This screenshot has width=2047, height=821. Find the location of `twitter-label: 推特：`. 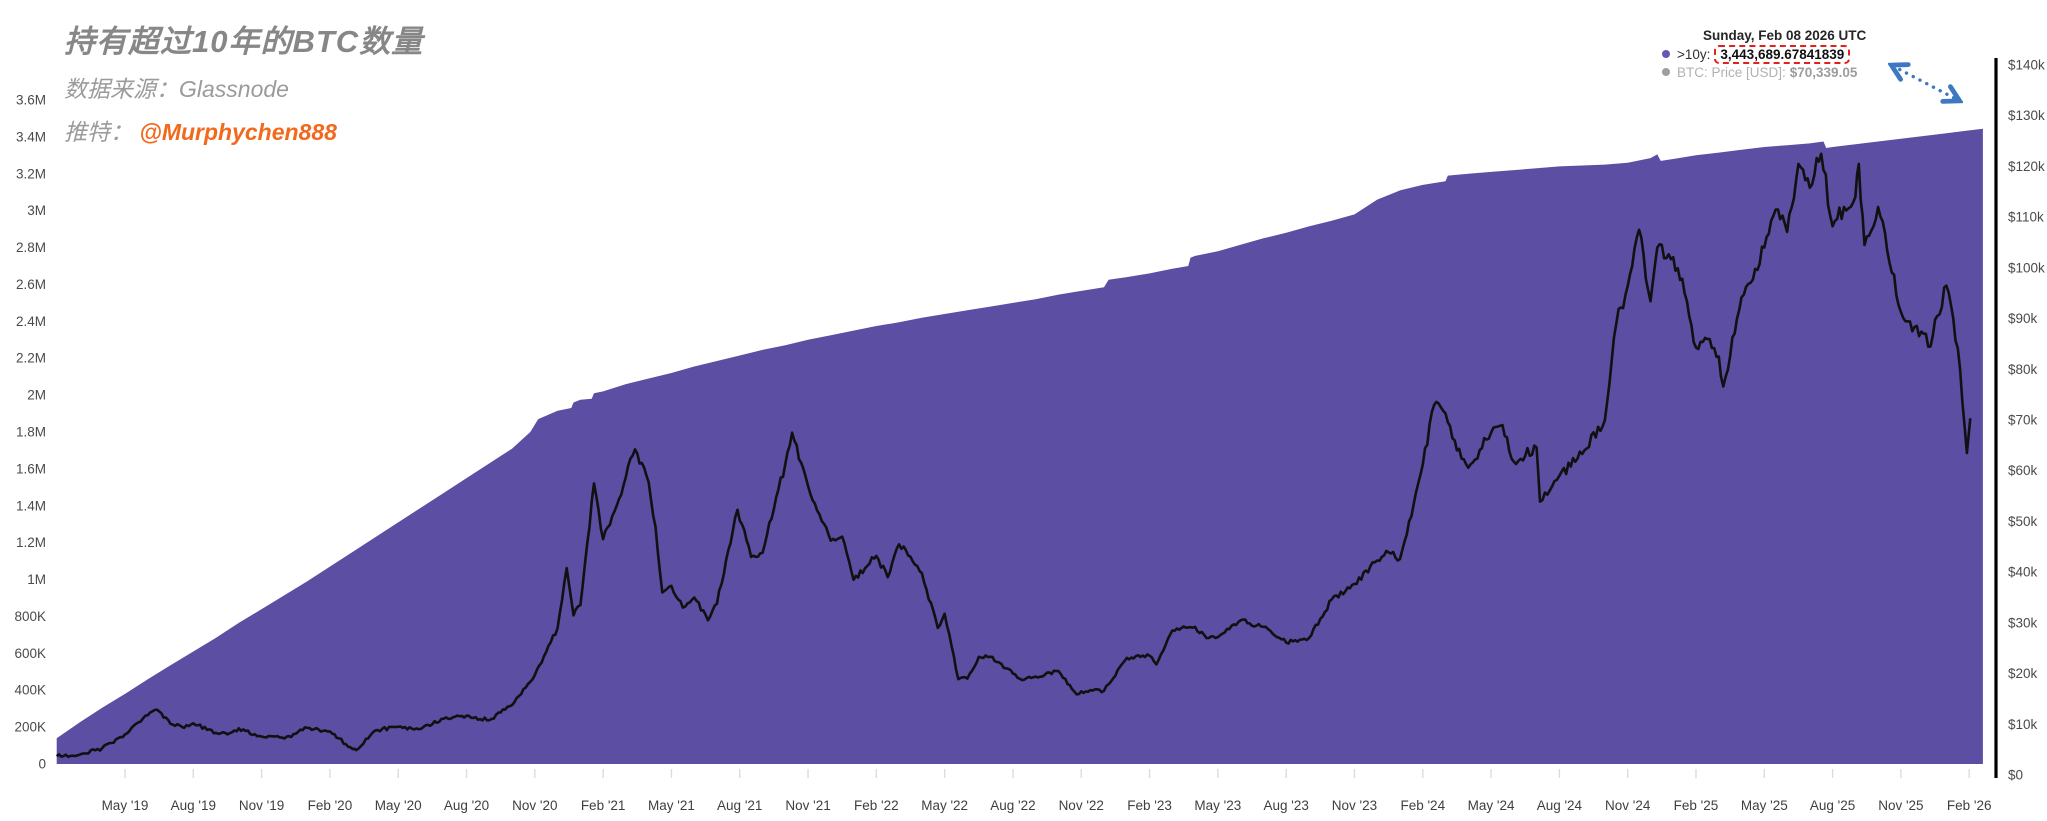

twitter-label: 推特： is located at coordinates (98, 132).